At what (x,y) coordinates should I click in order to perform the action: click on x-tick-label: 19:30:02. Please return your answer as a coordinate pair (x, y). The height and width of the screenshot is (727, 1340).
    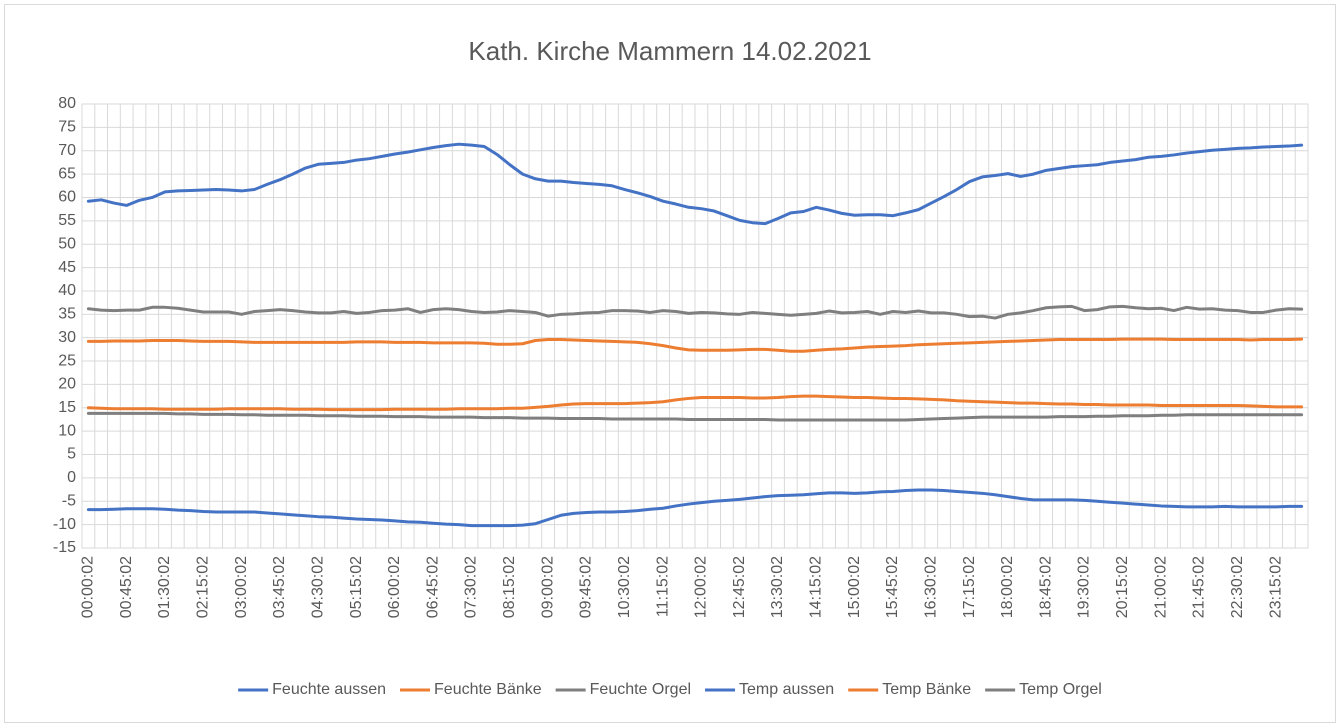
    Looking at the image, I should click on (1084, 587).